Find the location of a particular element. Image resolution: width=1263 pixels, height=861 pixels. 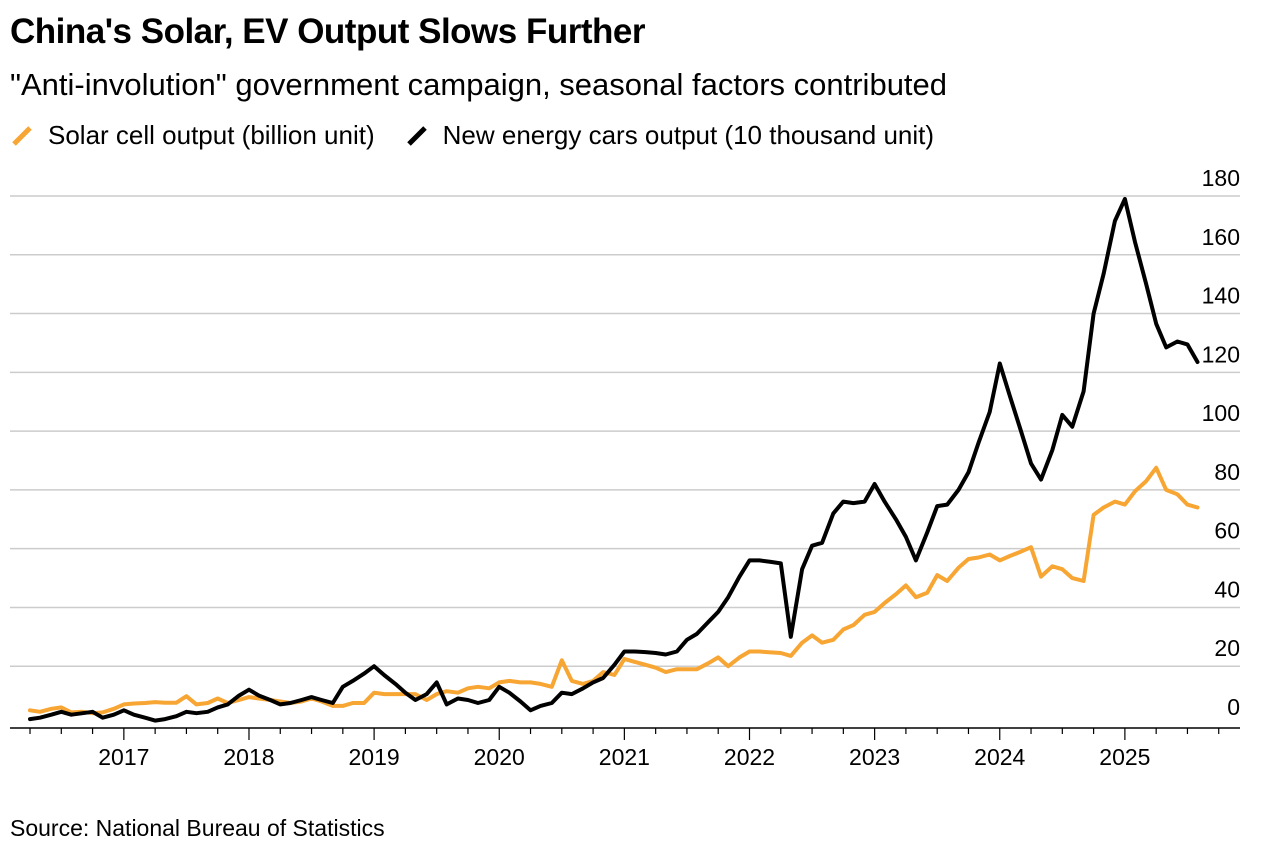

legend-label-solar: Solar cell output (billion unit) is located at coordinates (211, 135).